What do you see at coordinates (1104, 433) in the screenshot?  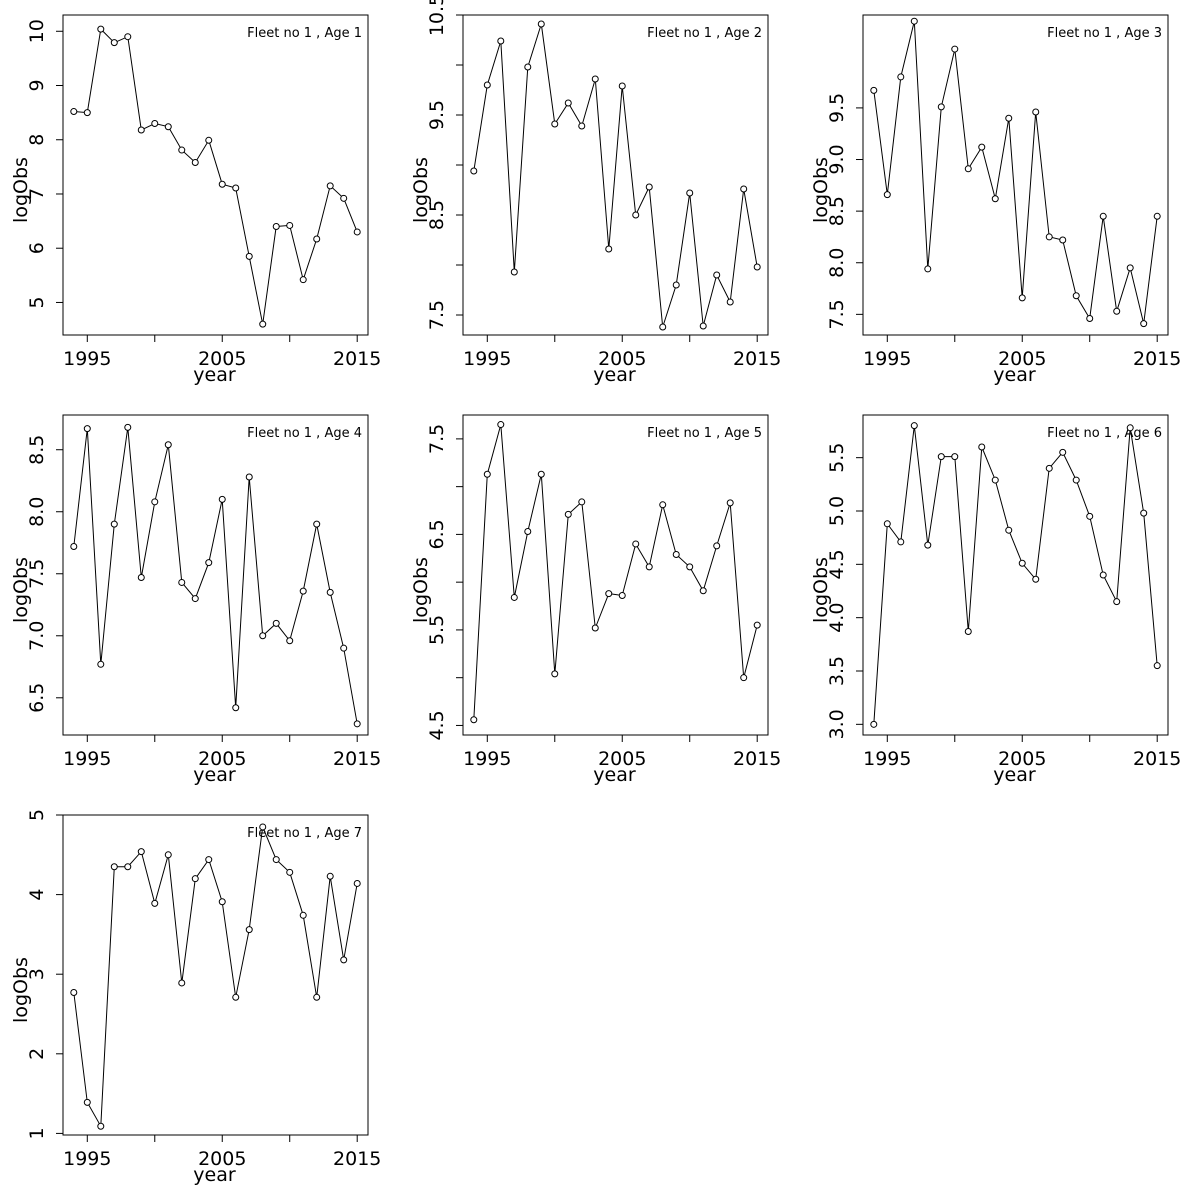 I see `panel-title: Fleet no 1 , Age 6` at bounding box center [1104, 433].